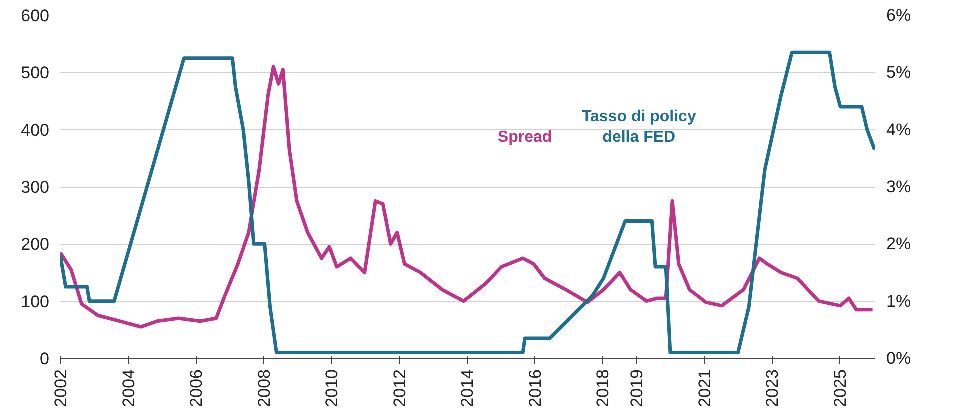 The height and width of the screenshot is (415, 953). What do you see at coordinates (35, 302) in the screenshot?
I see `y-tick-label: 100` at bounding box center [35, 302].